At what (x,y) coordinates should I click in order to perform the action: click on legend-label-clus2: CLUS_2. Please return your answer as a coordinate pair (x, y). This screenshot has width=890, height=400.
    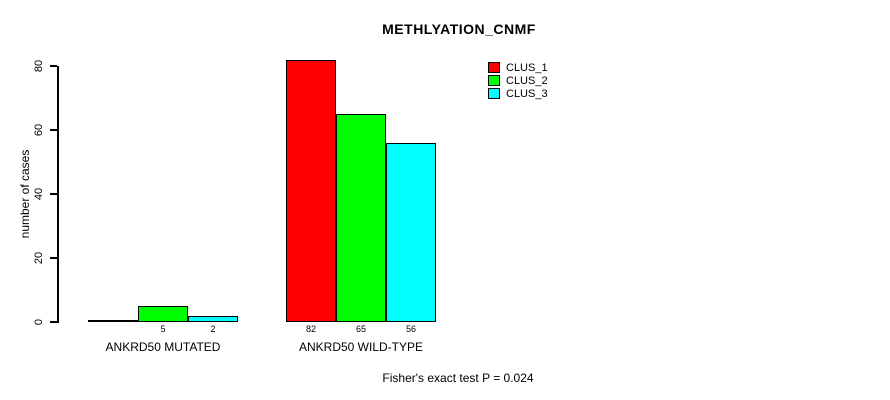
    Looking at the image, I should click on (527, 80).